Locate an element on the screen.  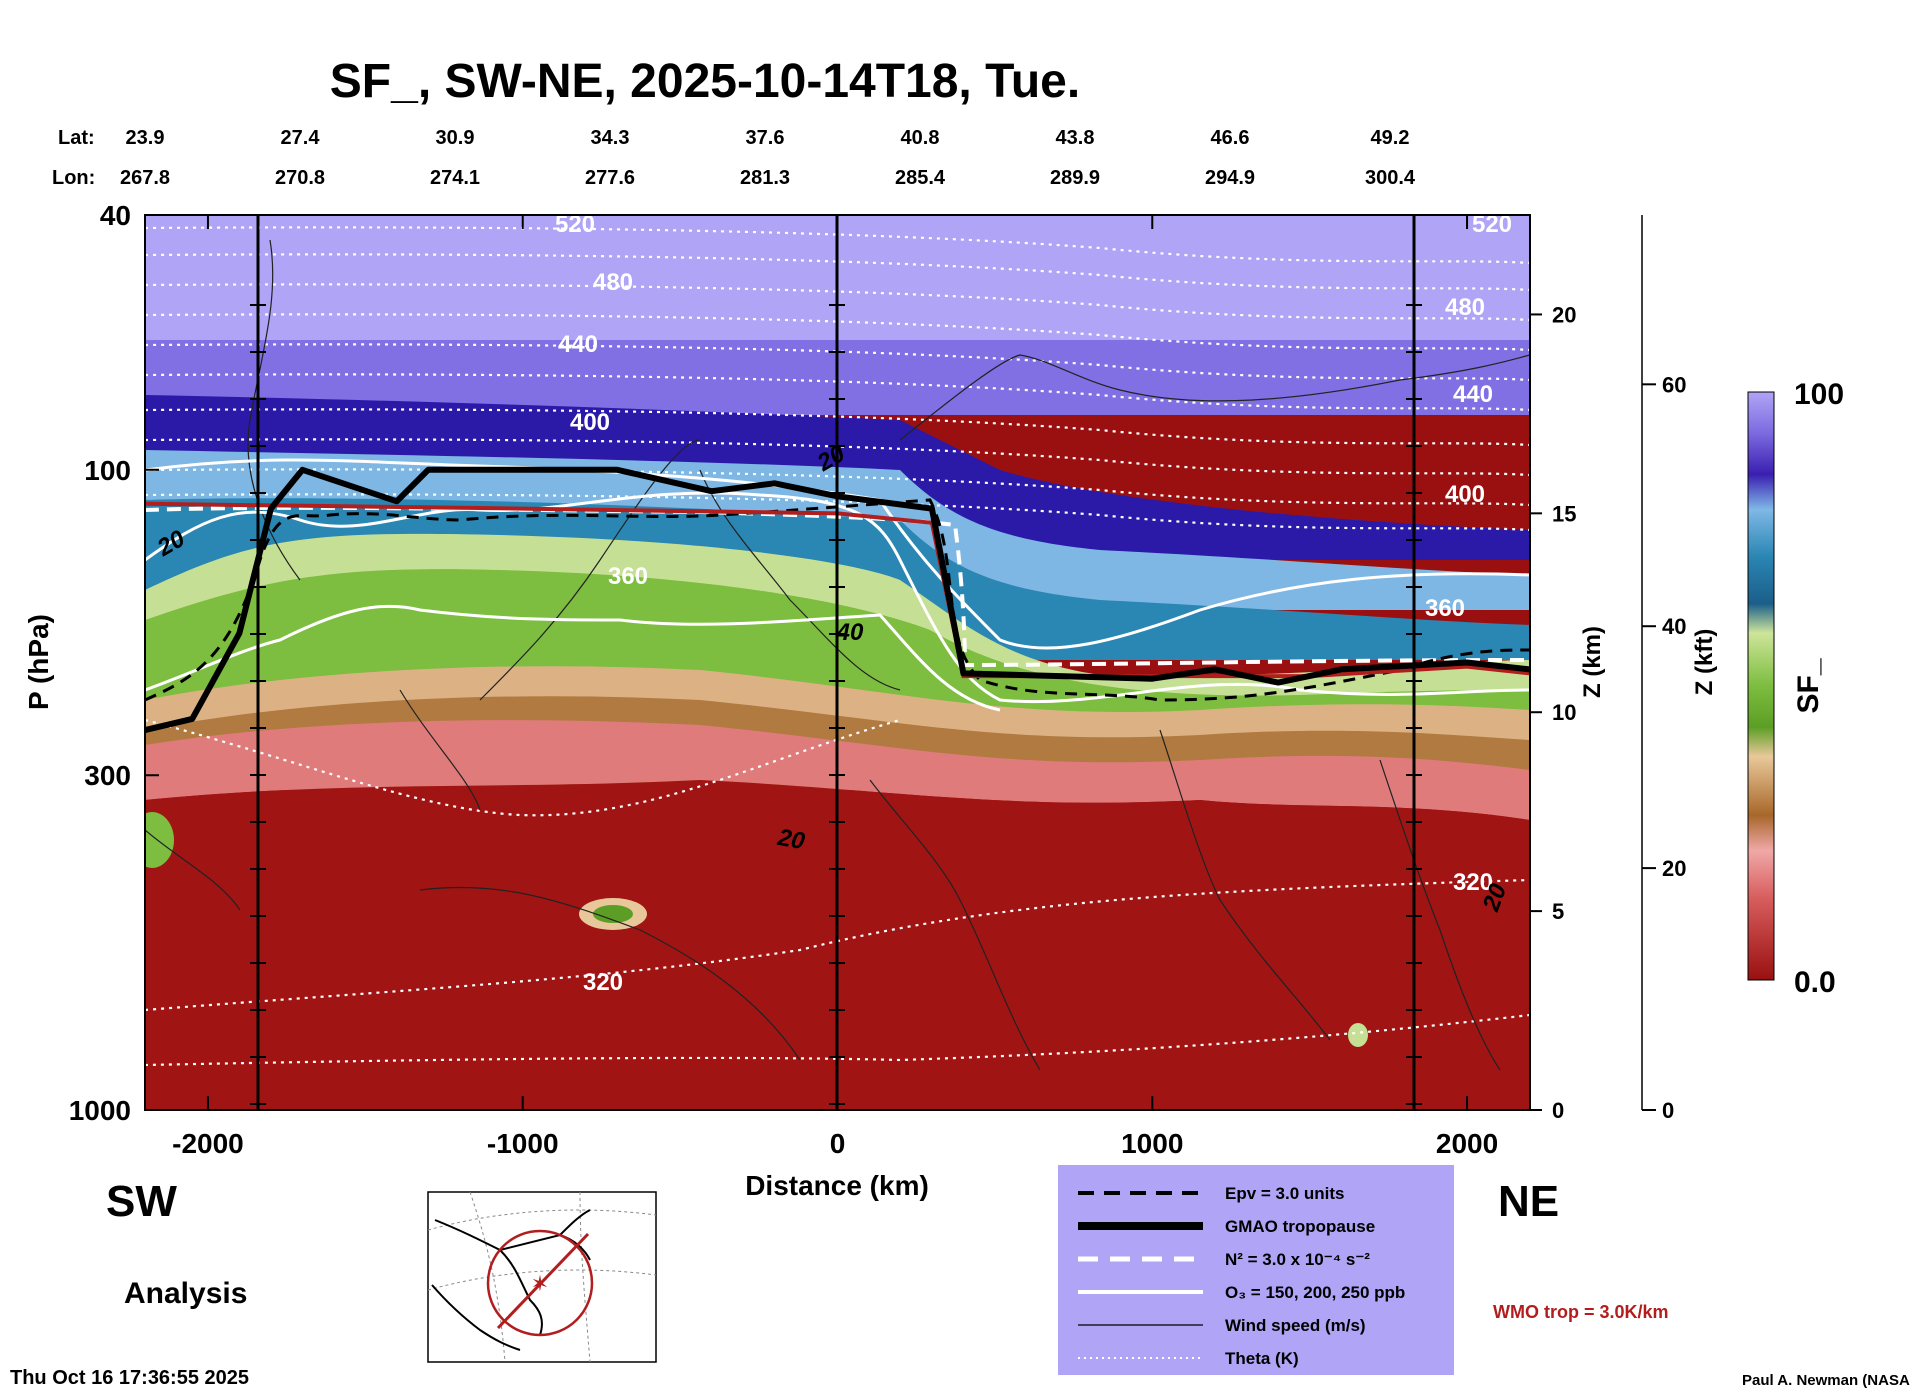
lon-value: 277.6 is located at coordinates (610, 178).